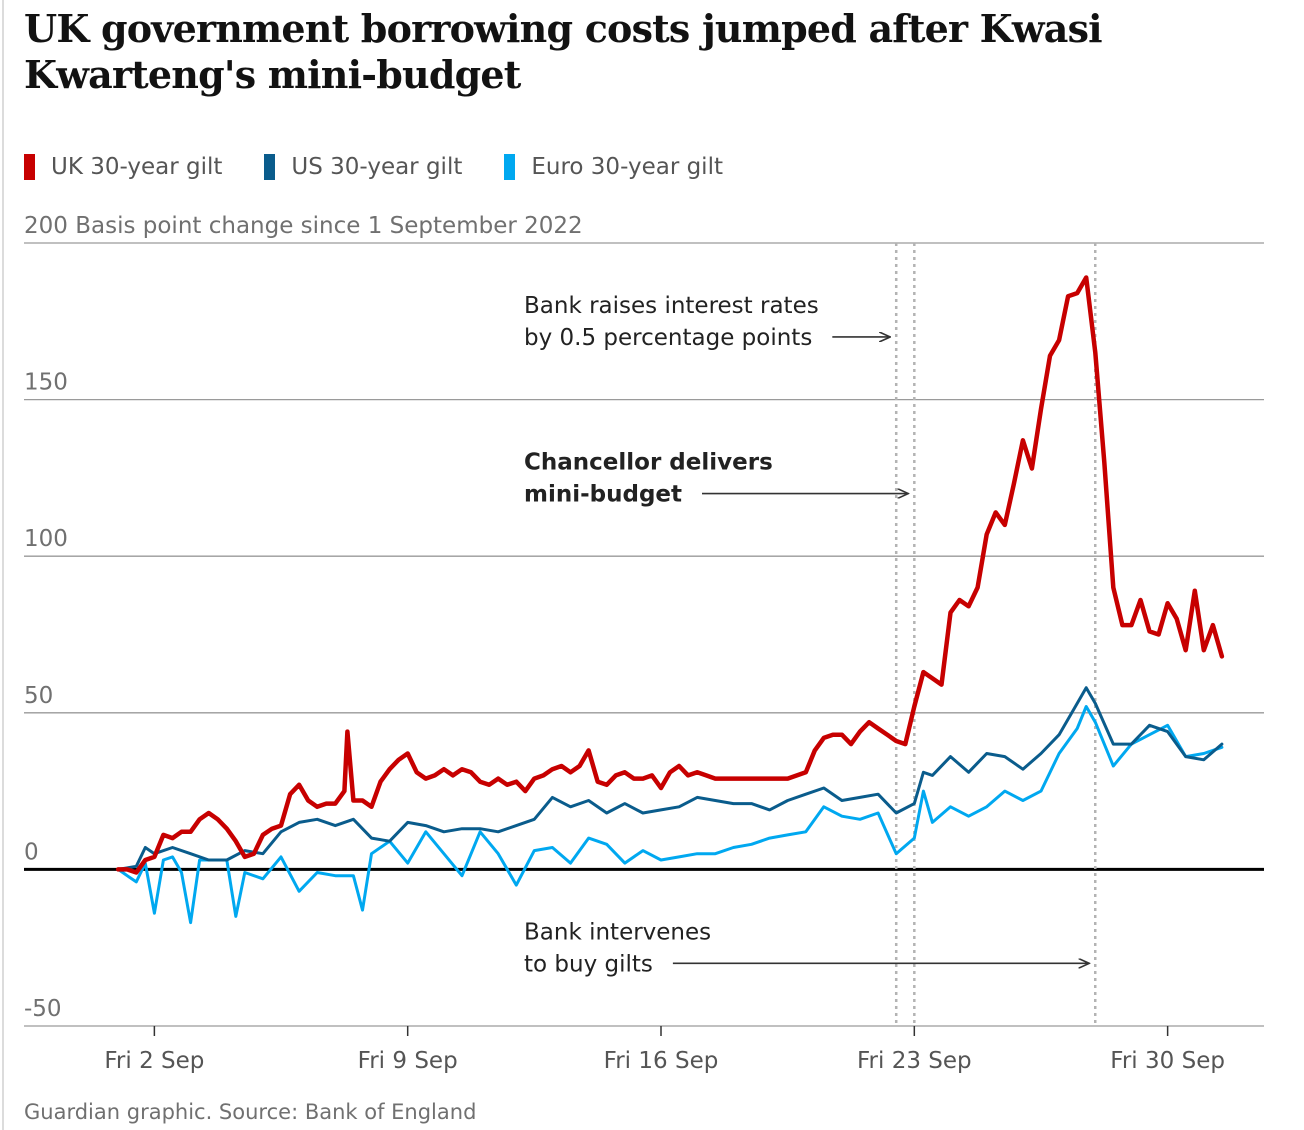  What do you see at coordinates (270, 167) in the screenshot?
I see `legend-swatch-us` at bounding box center [270, 167].